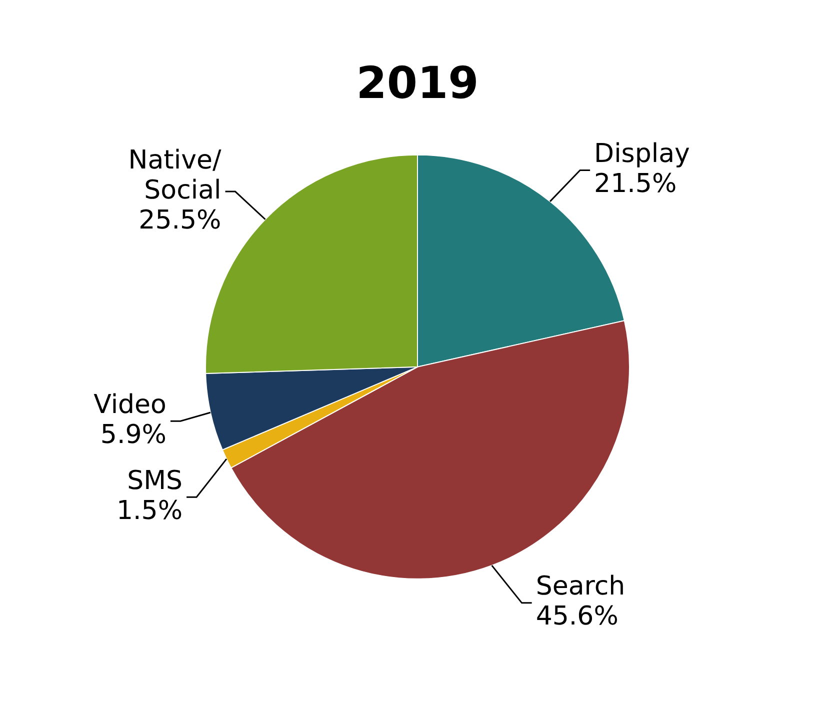 This screenshot has width=835, height=701. Describe the element at coordinates (635, 183) in the screenshot. I see `data-label: 21.5%` at that location.